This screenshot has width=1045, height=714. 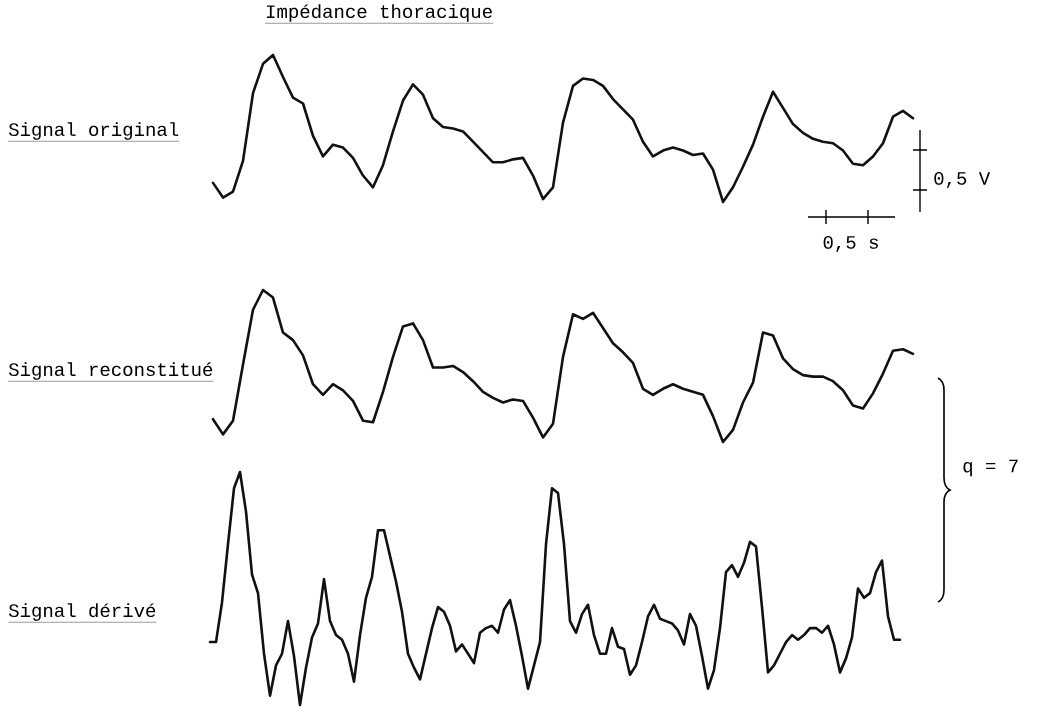 I want to click on chart-title: Impédance thoracique, so click(x=379, y=13).